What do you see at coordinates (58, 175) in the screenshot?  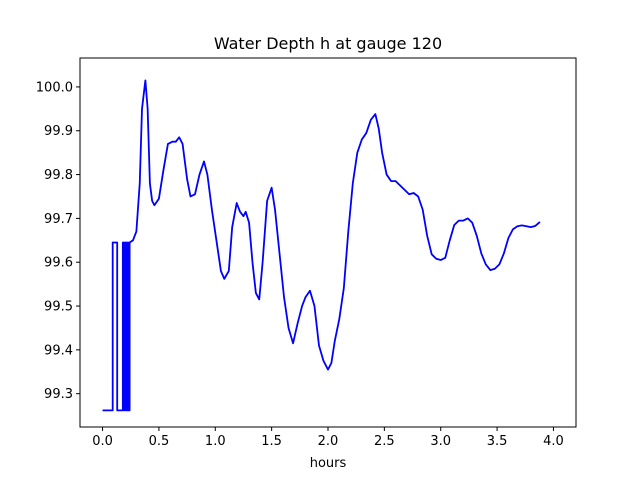 I see `y-tick-label: 99.8` at bounding box center [58, 175].